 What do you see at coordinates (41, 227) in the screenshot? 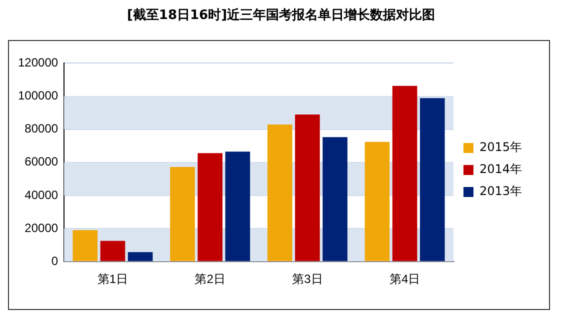
I see `y-tick-label: 20000` at bounding box center [41, 227].